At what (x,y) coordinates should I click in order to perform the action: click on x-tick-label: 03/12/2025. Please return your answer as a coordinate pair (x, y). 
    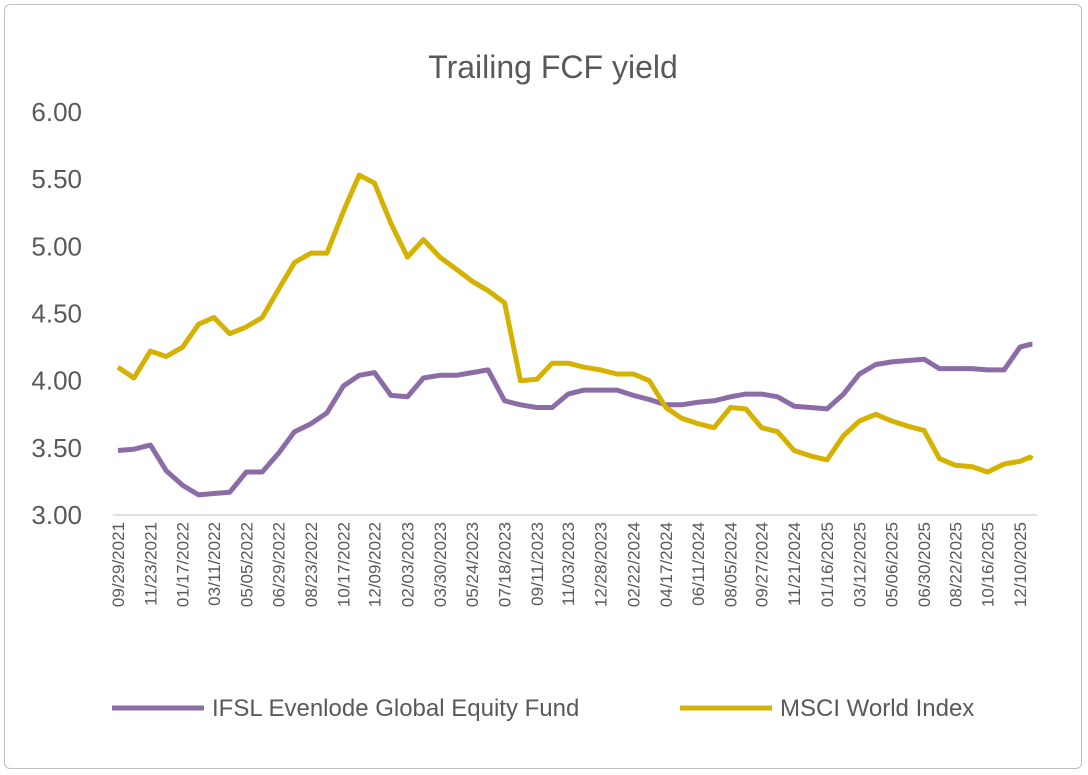
    Looking at the image, I should click on (859, 564).